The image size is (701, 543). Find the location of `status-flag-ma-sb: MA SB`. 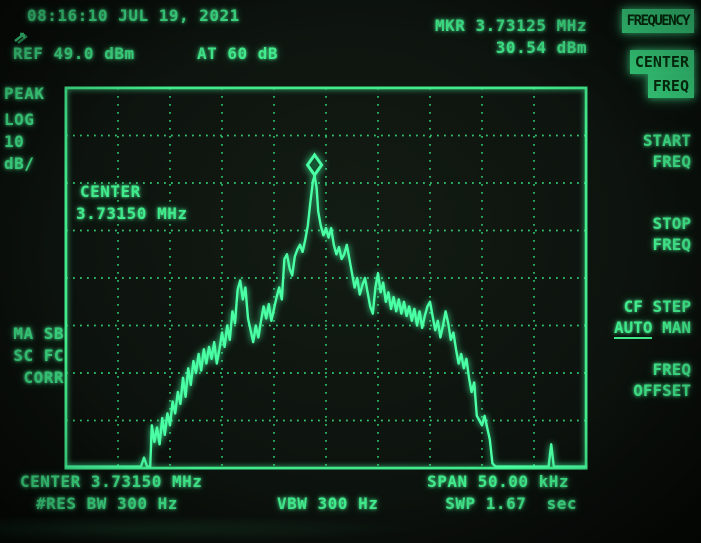

status-flag-ma-sb: MA SB is located at coordinates (38, 333).